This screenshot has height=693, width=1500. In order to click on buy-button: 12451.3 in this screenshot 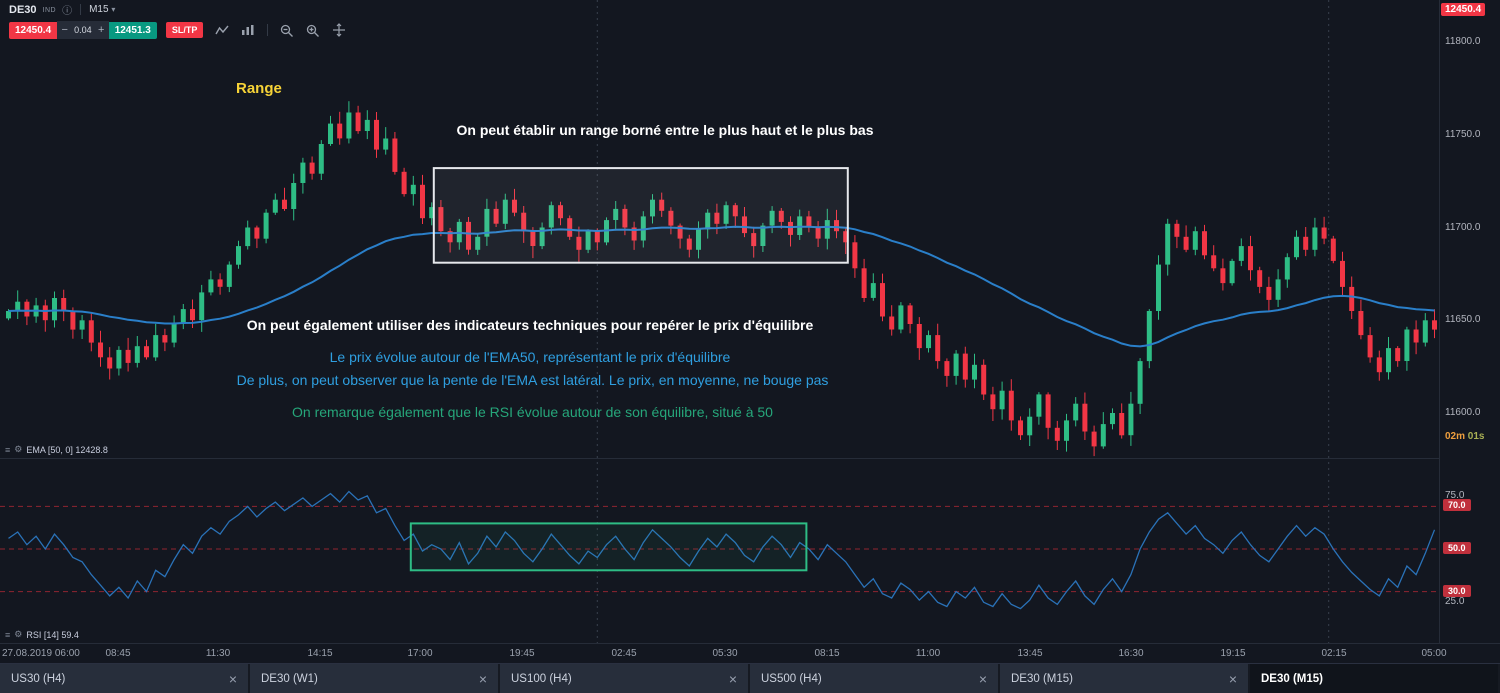, I will do `click(132, 30)`.